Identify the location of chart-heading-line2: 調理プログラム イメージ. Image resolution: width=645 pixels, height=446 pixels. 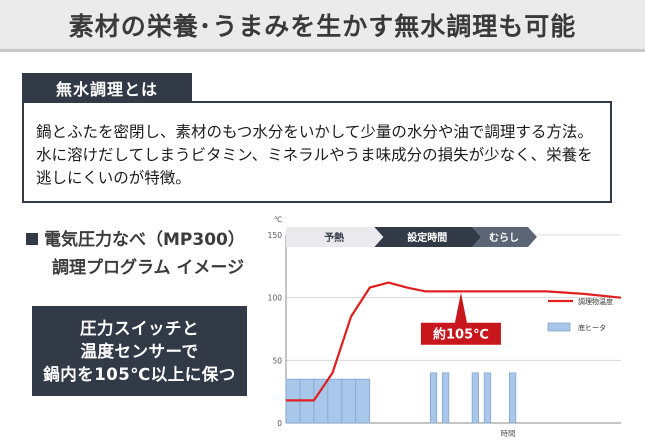
(148, 268).